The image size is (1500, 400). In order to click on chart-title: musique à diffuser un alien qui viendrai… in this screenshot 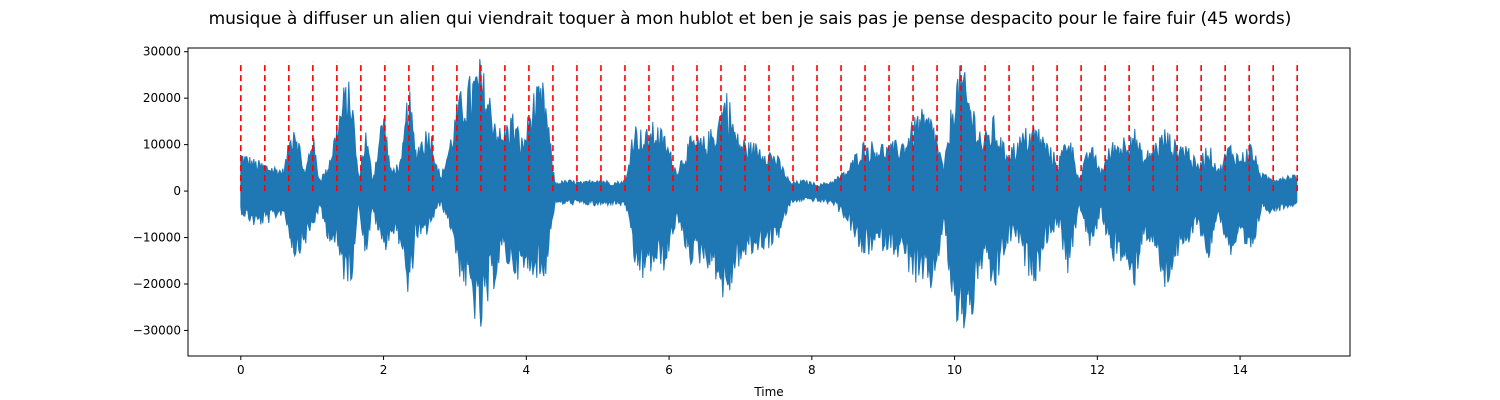, I will do `click(750, 19)`.